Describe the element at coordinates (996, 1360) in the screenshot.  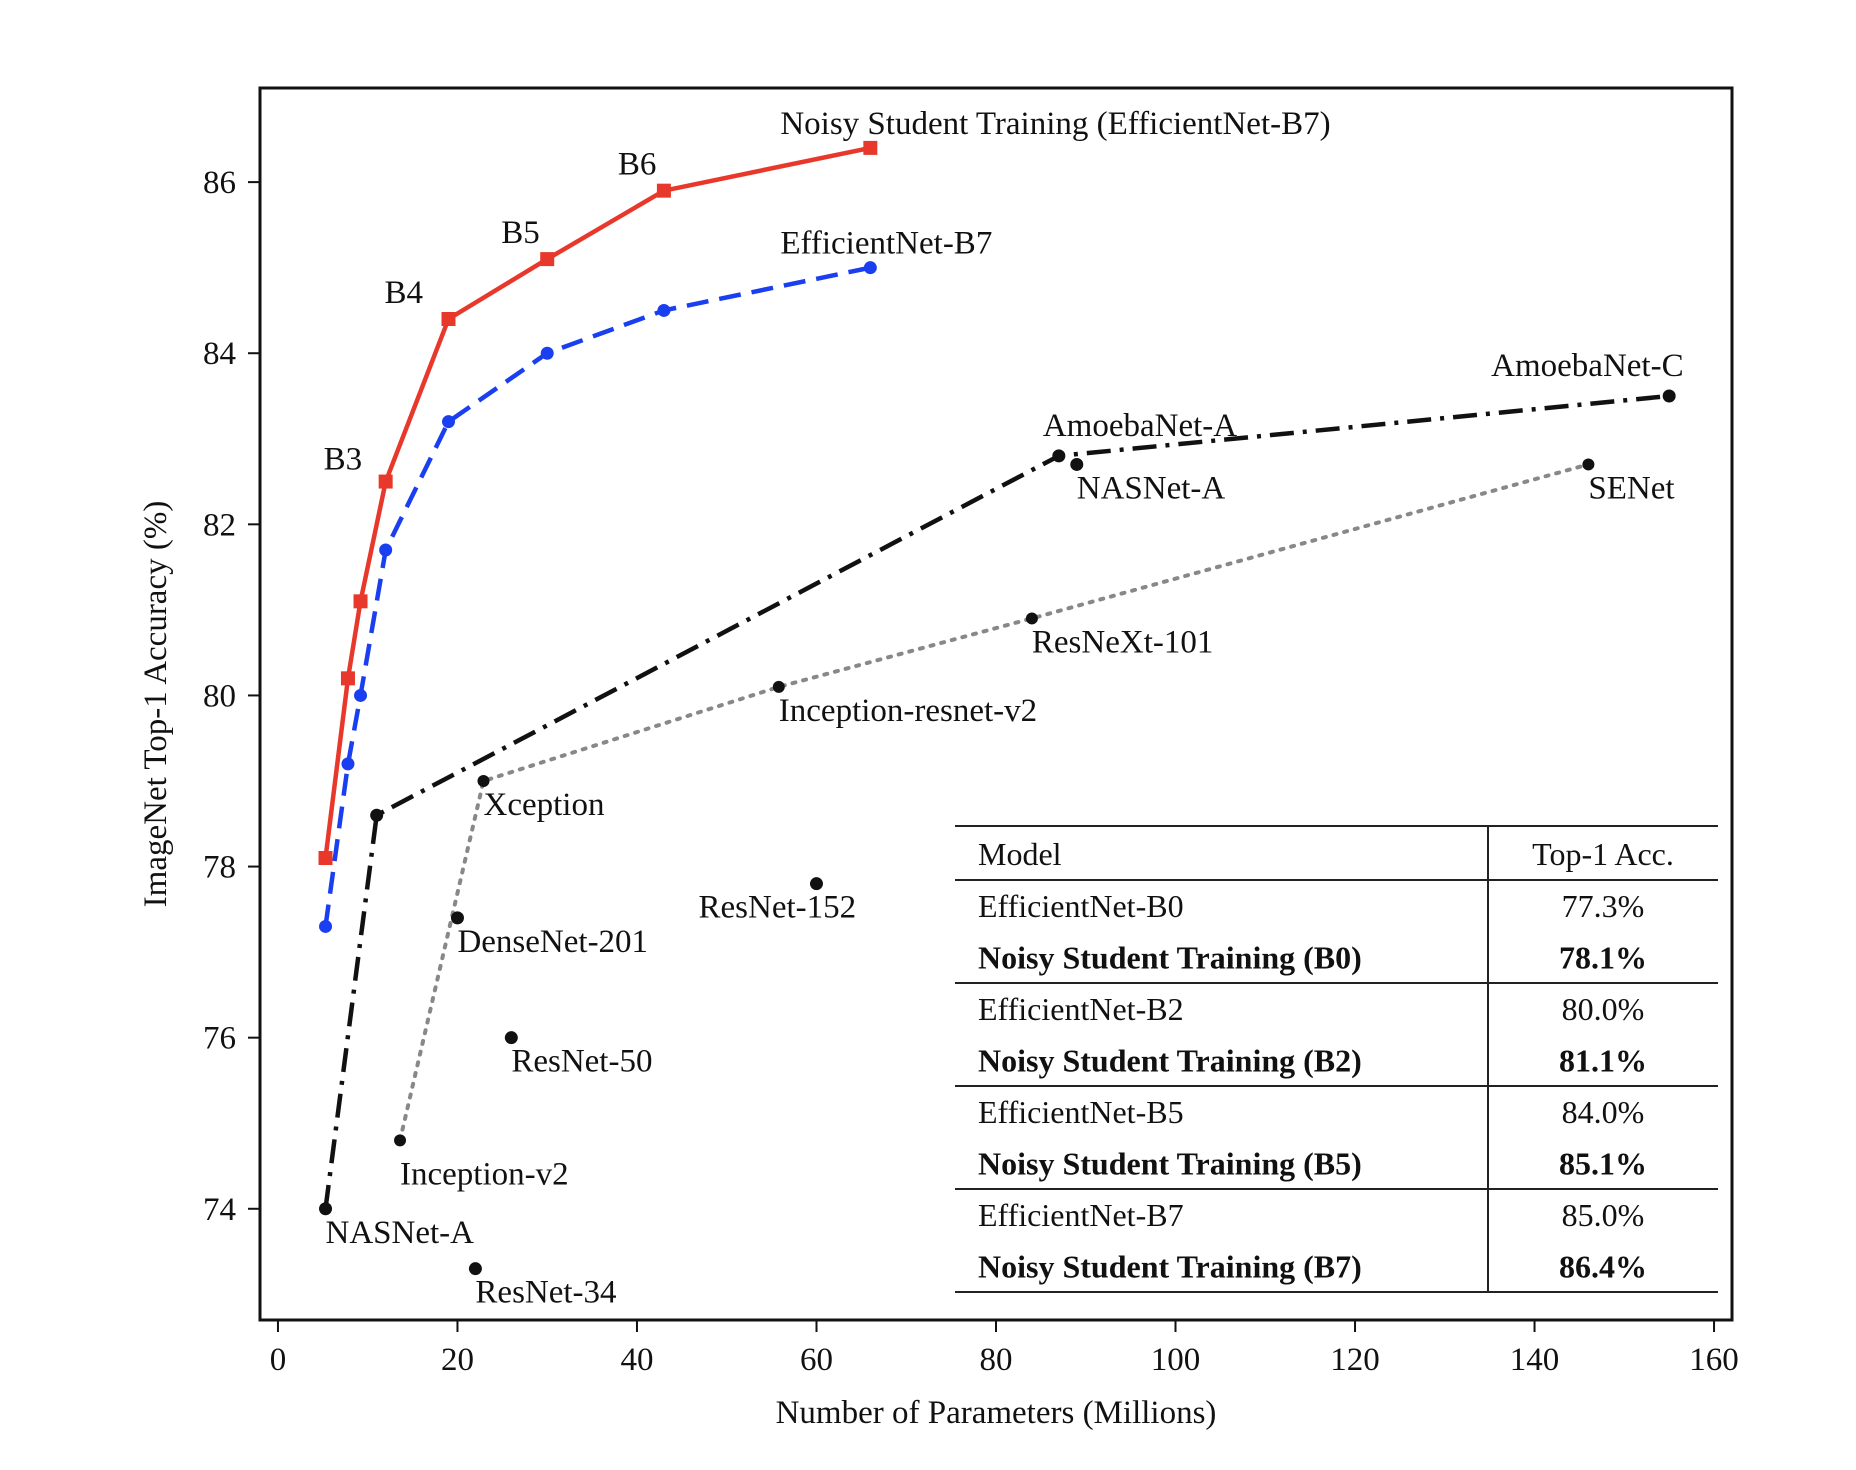
I see `x-tick-label: 80` at that location.